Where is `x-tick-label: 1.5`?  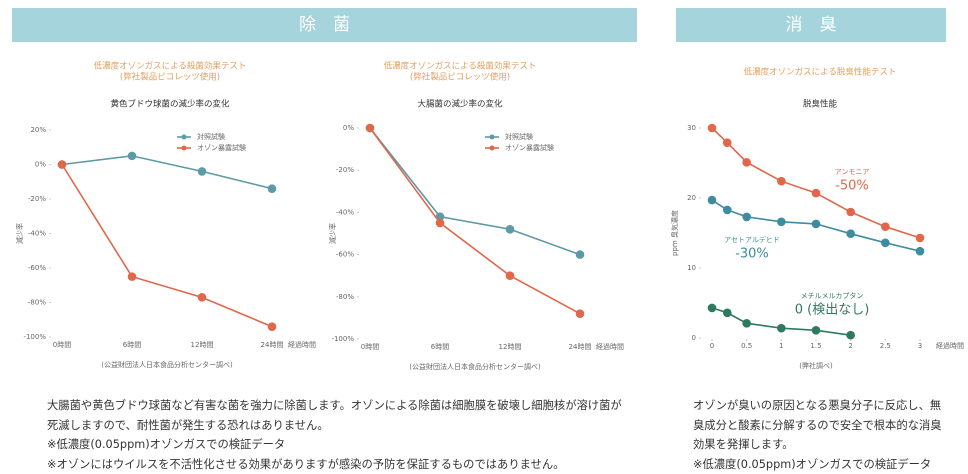 x-tick-label: 1.5 is located at coordinates (815, 346).